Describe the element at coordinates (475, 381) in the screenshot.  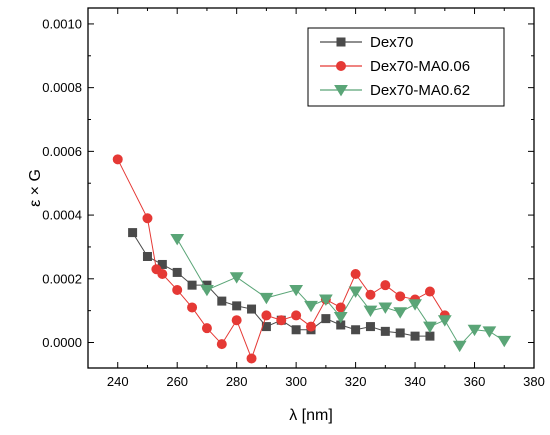
I see `x-tick-label: 360` at that location.